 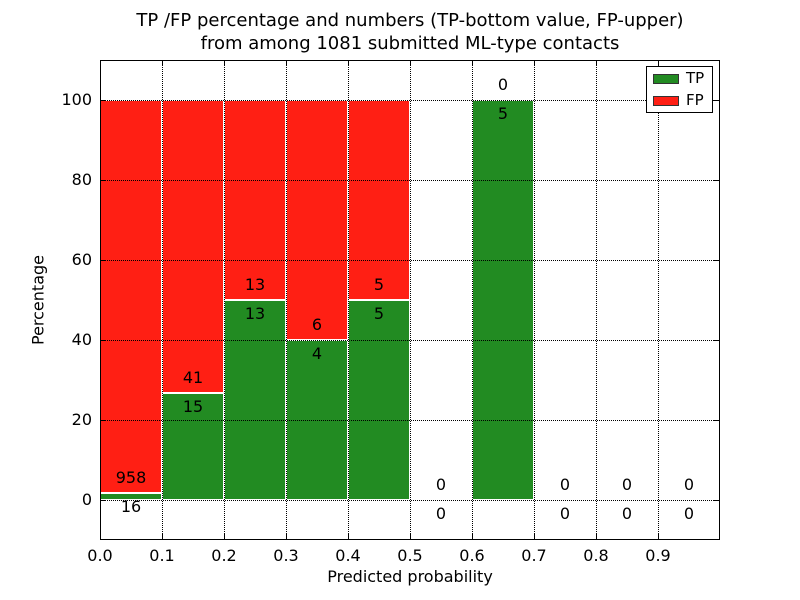 What do you see at coordinates (255, 284) in the screenshot?
I see `fp-count-label: 13` at bounding box center [255, 284].